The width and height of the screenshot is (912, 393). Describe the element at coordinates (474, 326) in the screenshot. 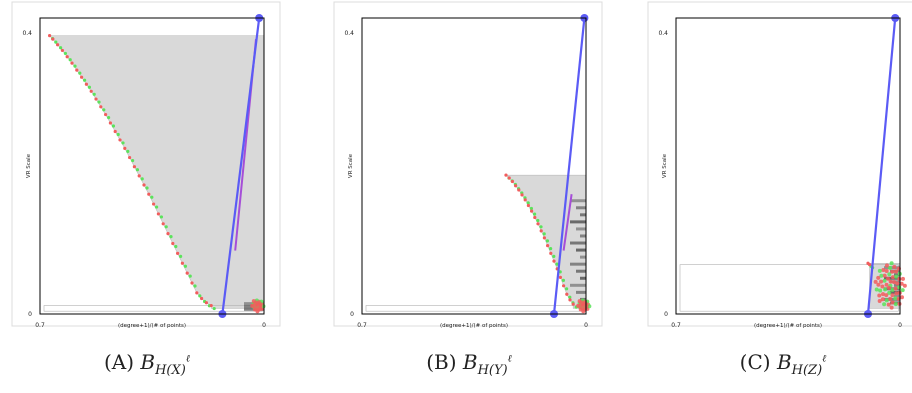

I see `x-axis-label-b: (degree+1)/(# of points)` at that location.